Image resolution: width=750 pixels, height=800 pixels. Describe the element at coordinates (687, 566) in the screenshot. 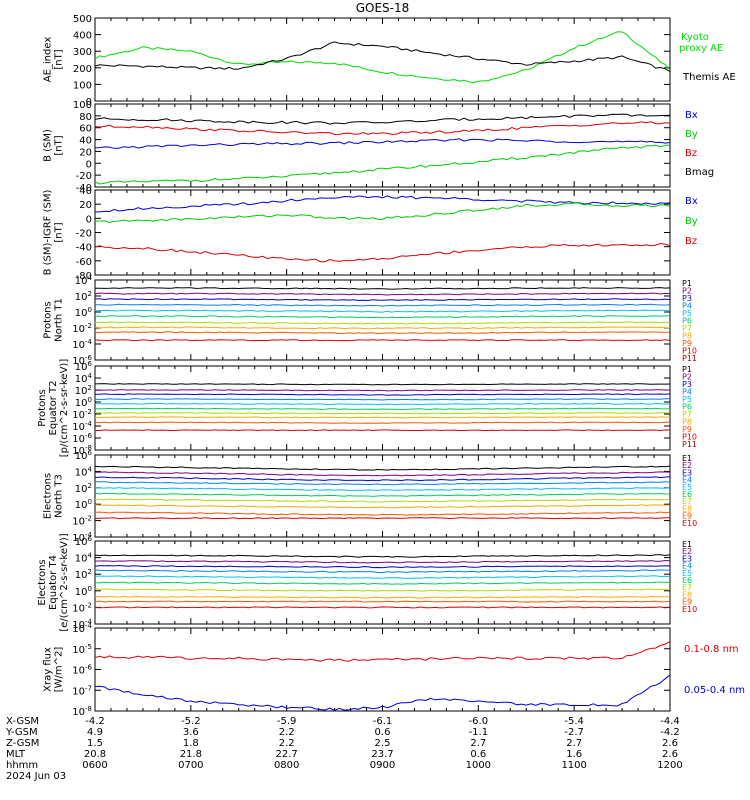

I see `legend-entry: E4` at that location.